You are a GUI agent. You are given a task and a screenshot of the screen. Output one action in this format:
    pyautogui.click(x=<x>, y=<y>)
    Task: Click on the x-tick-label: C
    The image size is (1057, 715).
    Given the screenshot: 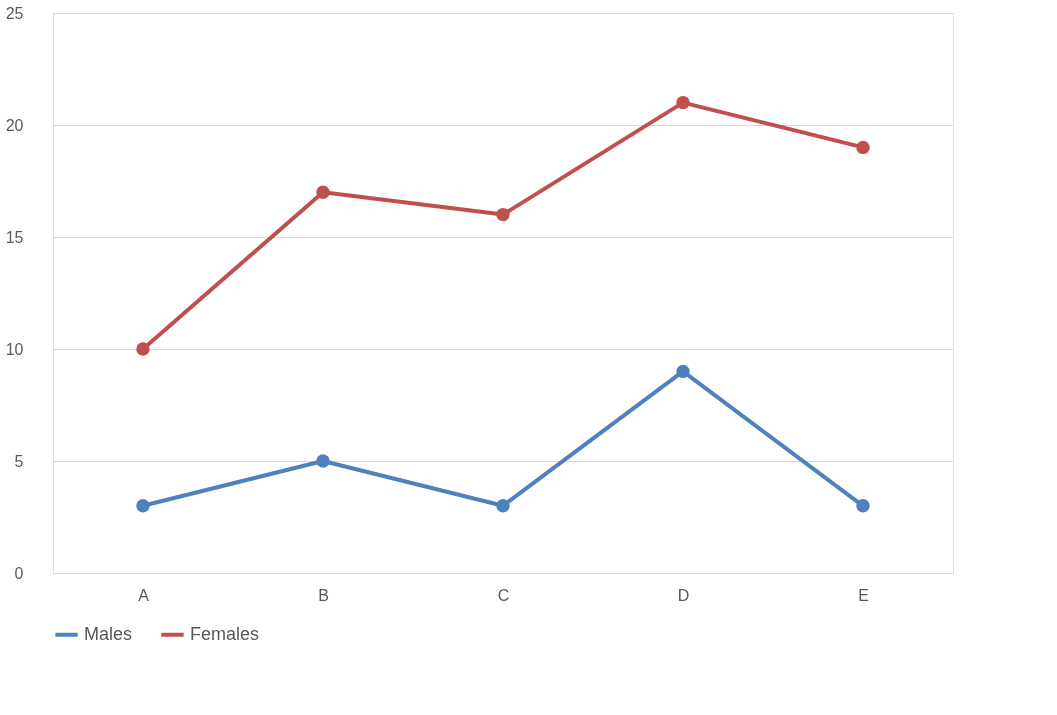 What is the action you would take?
    pyautogui.click(x=503, y=595)
    